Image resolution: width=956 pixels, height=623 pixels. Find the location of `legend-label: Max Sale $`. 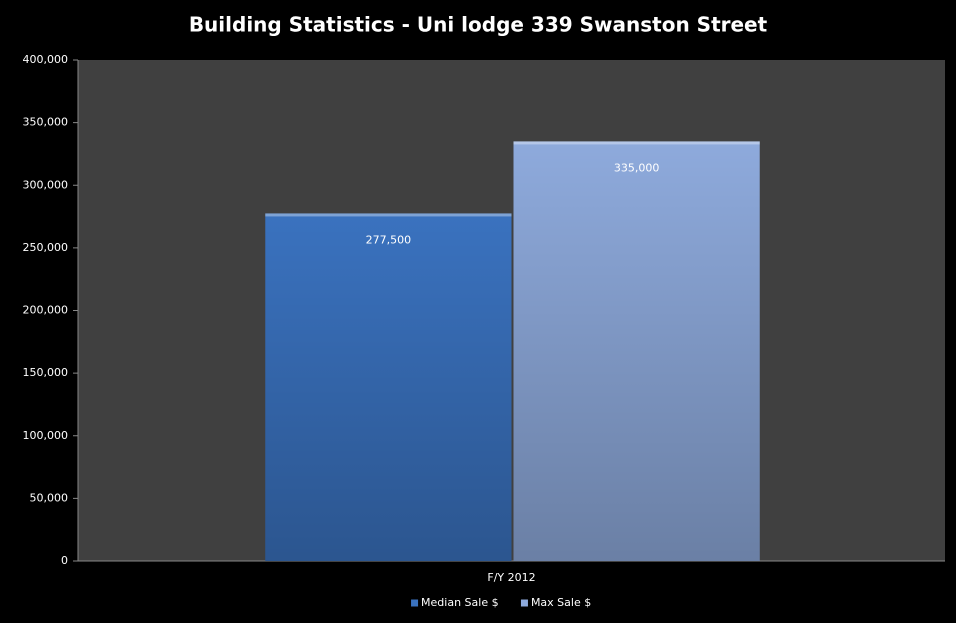

legend-label: Max Sale $ is located at coordinates (561, 602).